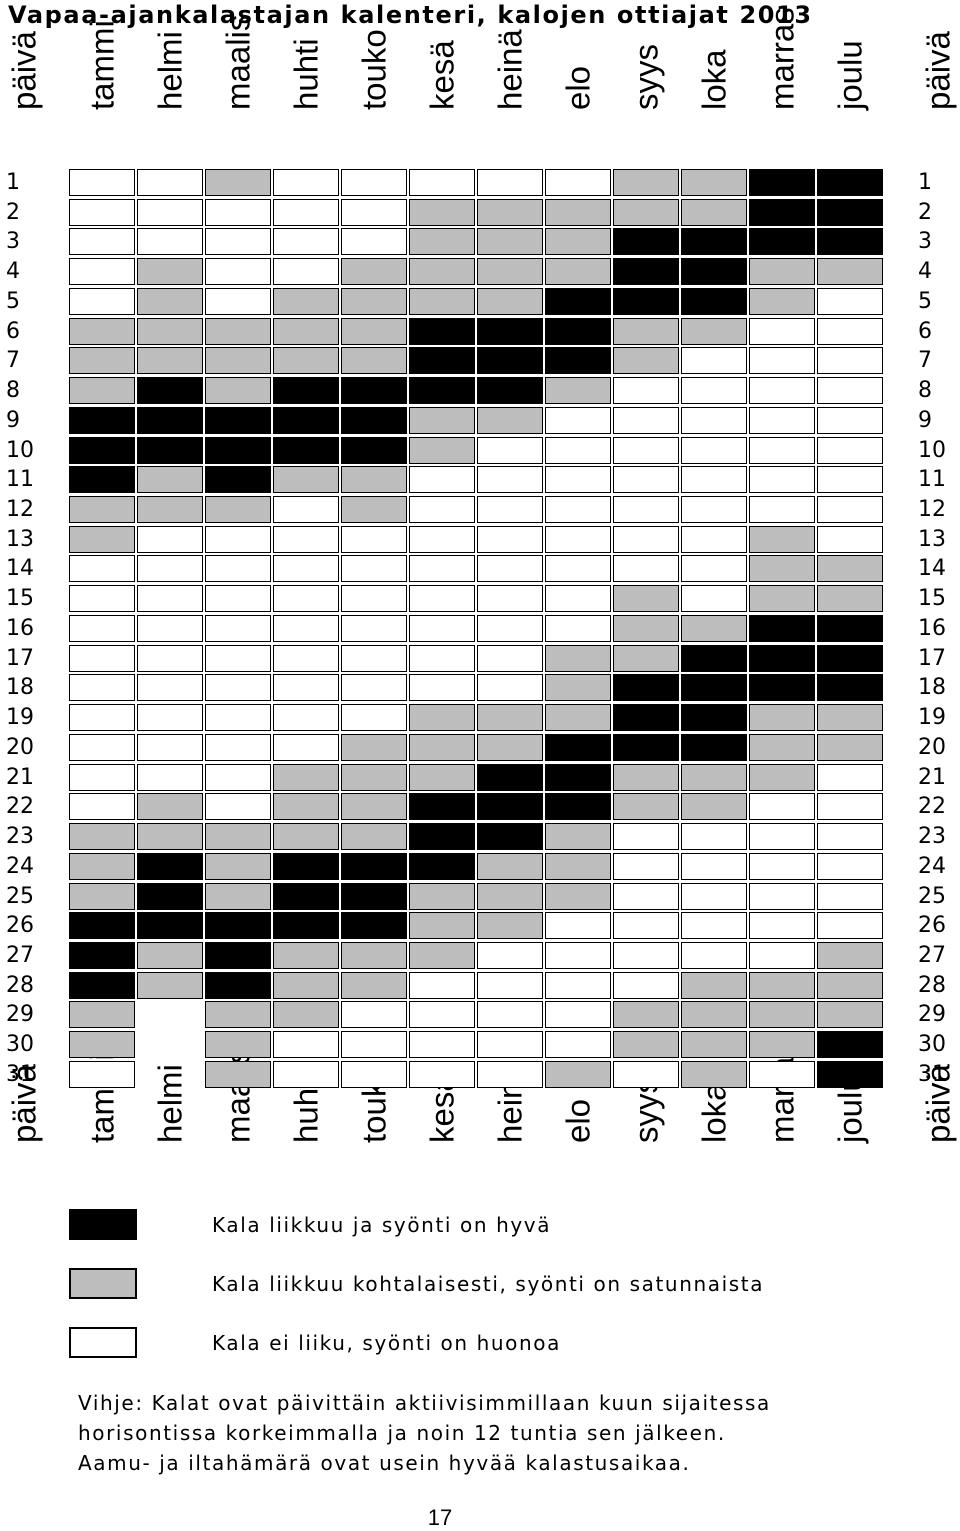 This screenshot has width=960, height=1531. Describe the element at coordinates (932, 777) in the screenshot. I see `day-number-right: 21` at that location.